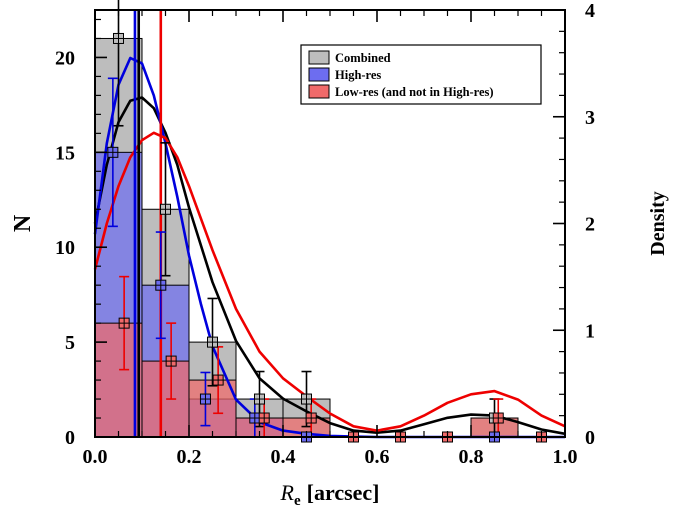  Describe the element at coordinates (189, 457) in the screenshot. I see `x-tick-label-1: 0.2` at that location.